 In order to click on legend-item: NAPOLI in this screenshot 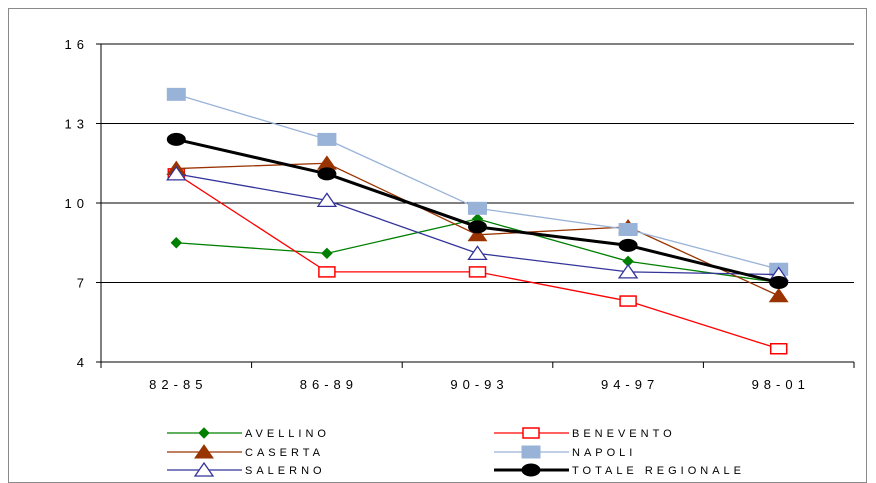, I will do `click(565, 452)`.